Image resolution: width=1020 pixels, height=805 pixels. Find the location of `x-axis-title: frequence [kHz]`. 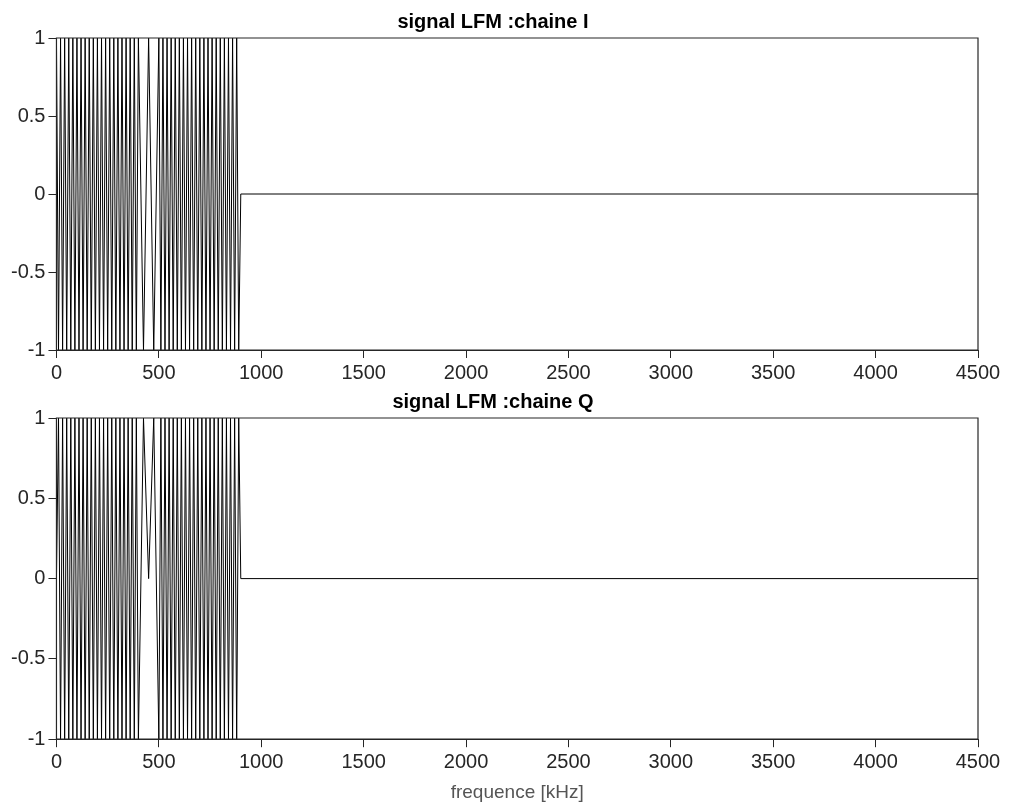

x-axis-title: frequence [kHz] is located at coordinates (517, 791).